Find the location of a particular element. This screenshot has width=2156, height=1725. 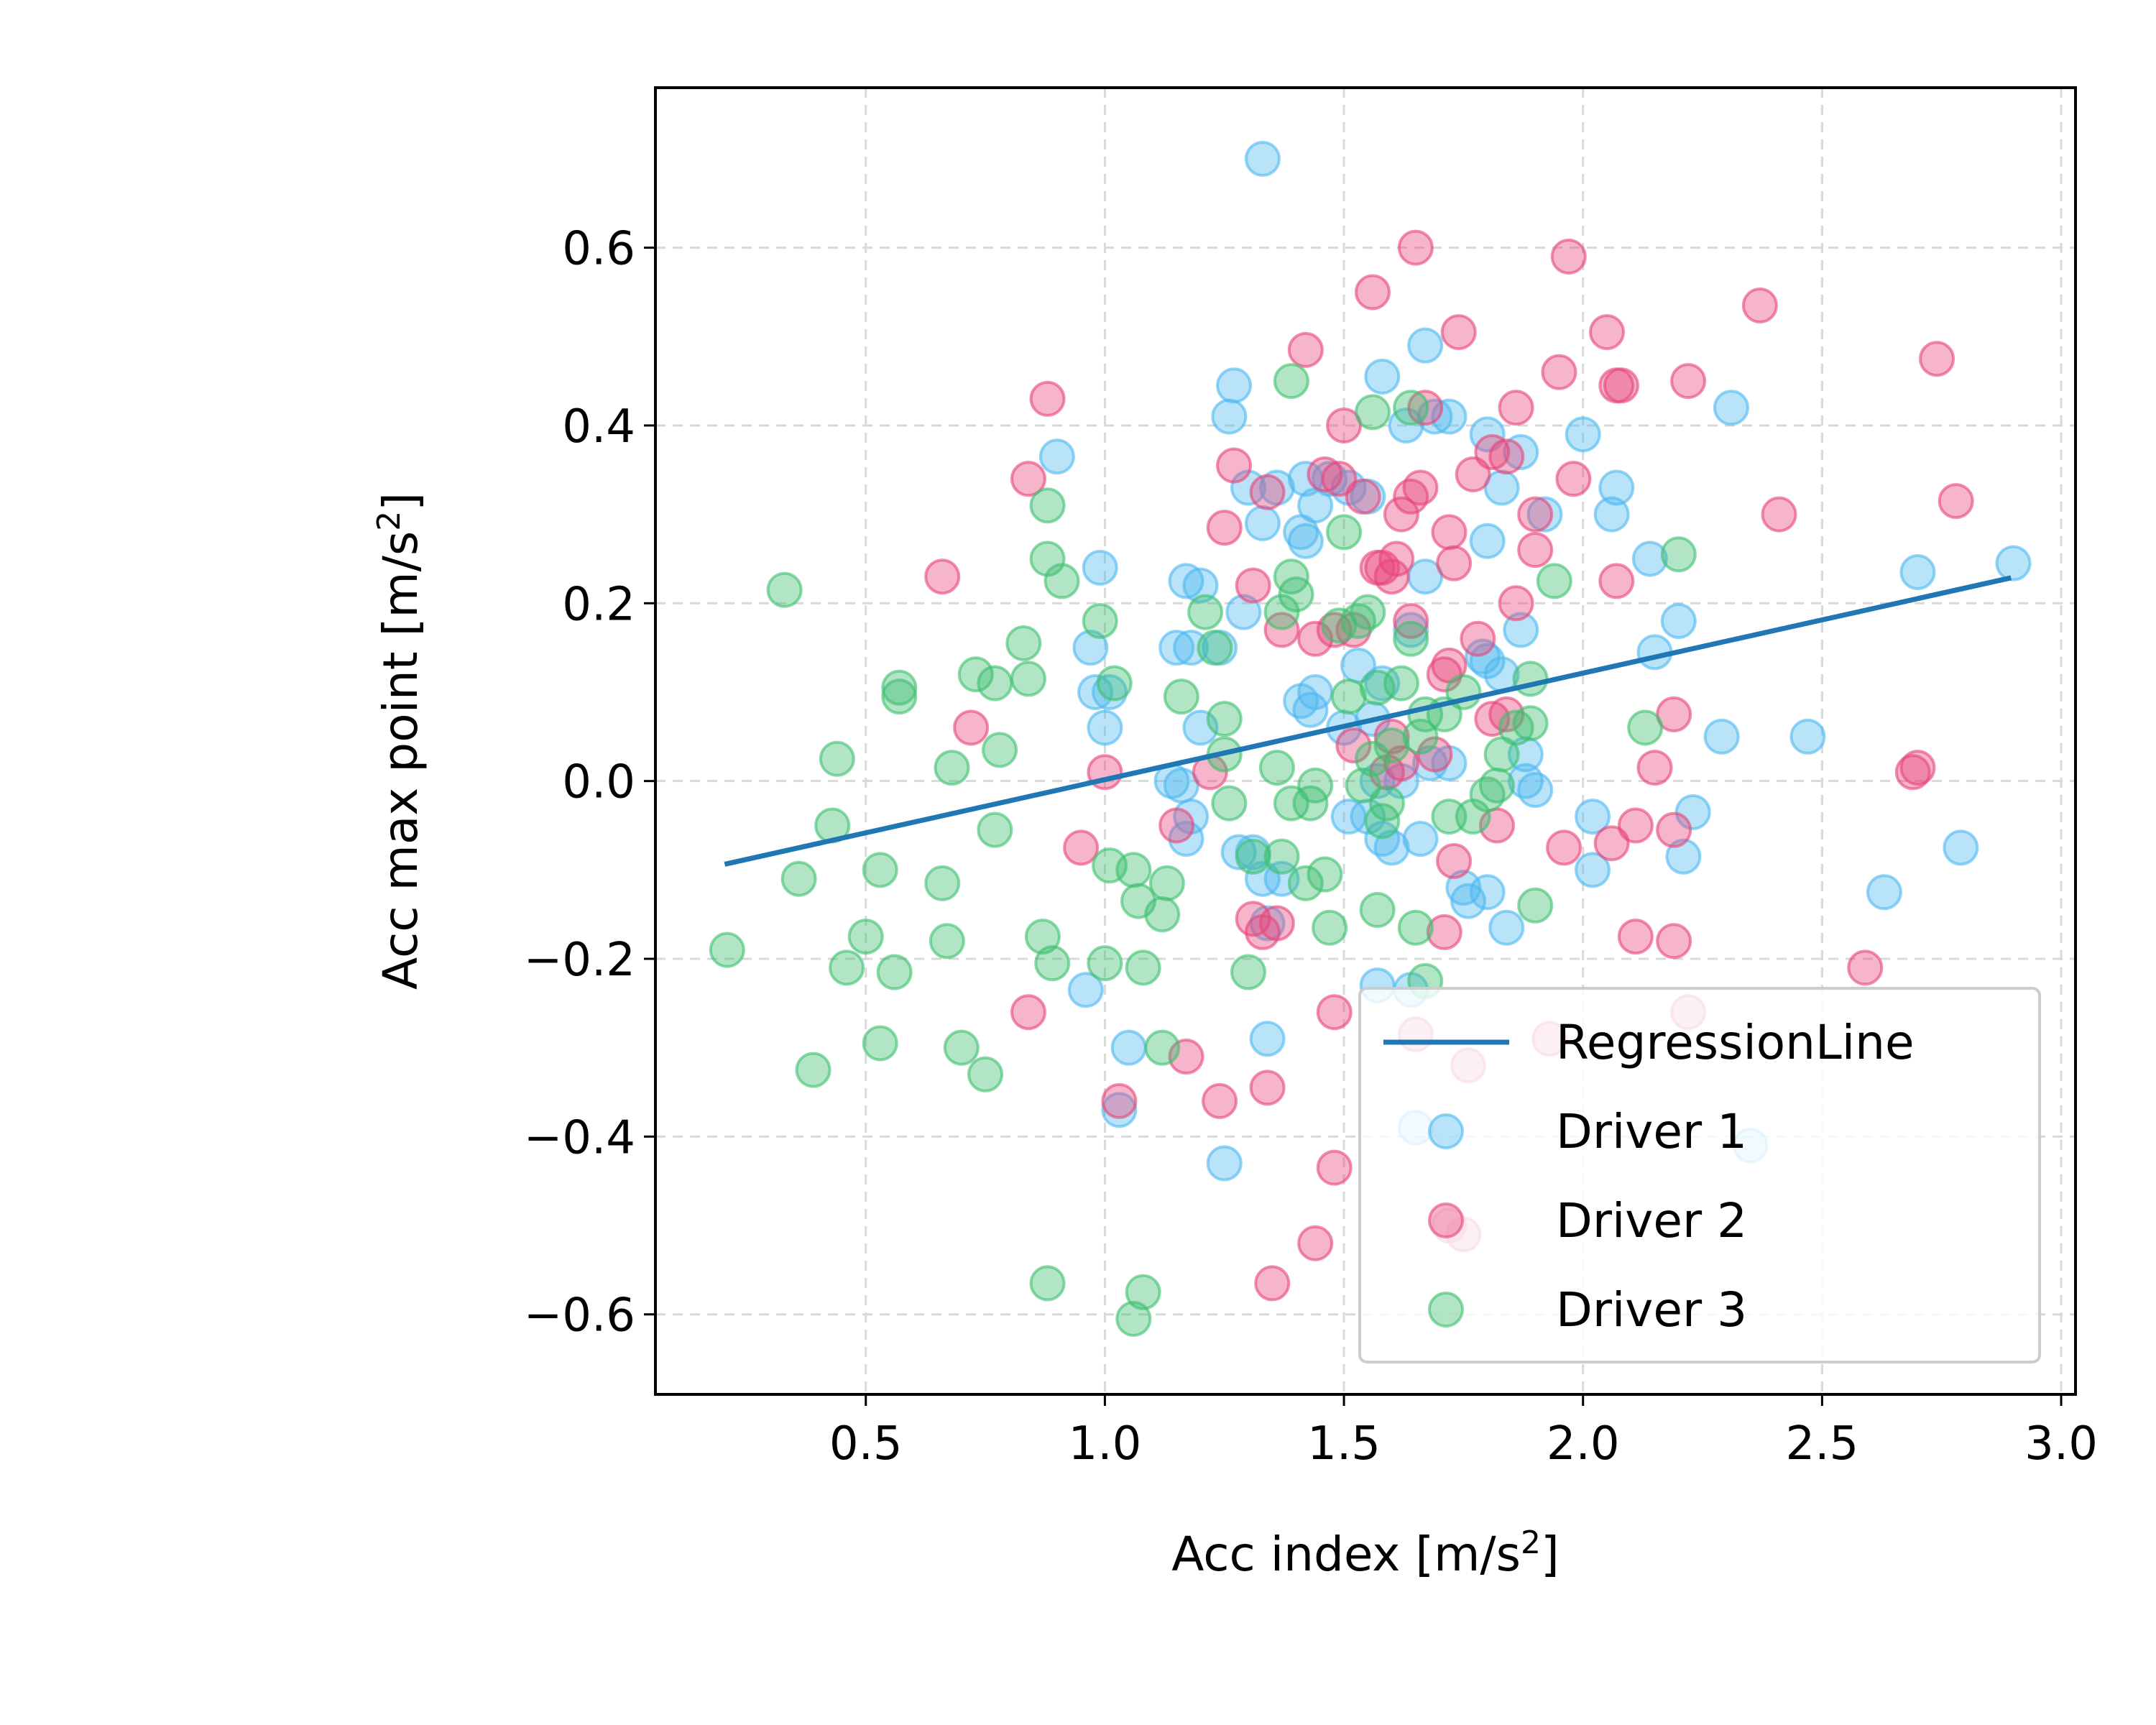

x-axis-label: Acc index [m/s2] is located at coordinates (1366, 1553).